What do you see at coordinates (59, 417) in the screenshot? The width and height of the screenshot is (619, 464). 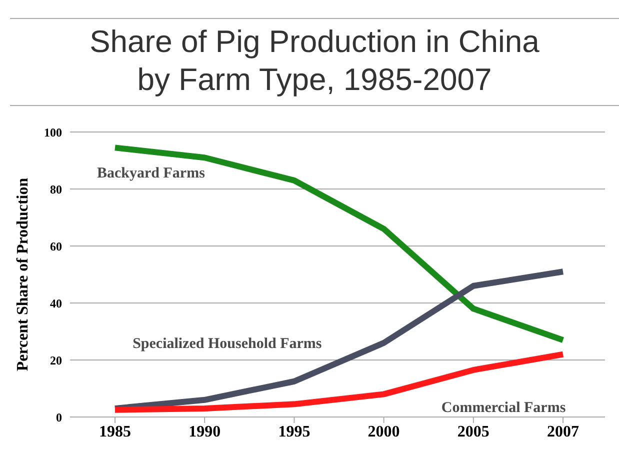 I see `y-tick-label: 0` at bounding box center [59, 417].